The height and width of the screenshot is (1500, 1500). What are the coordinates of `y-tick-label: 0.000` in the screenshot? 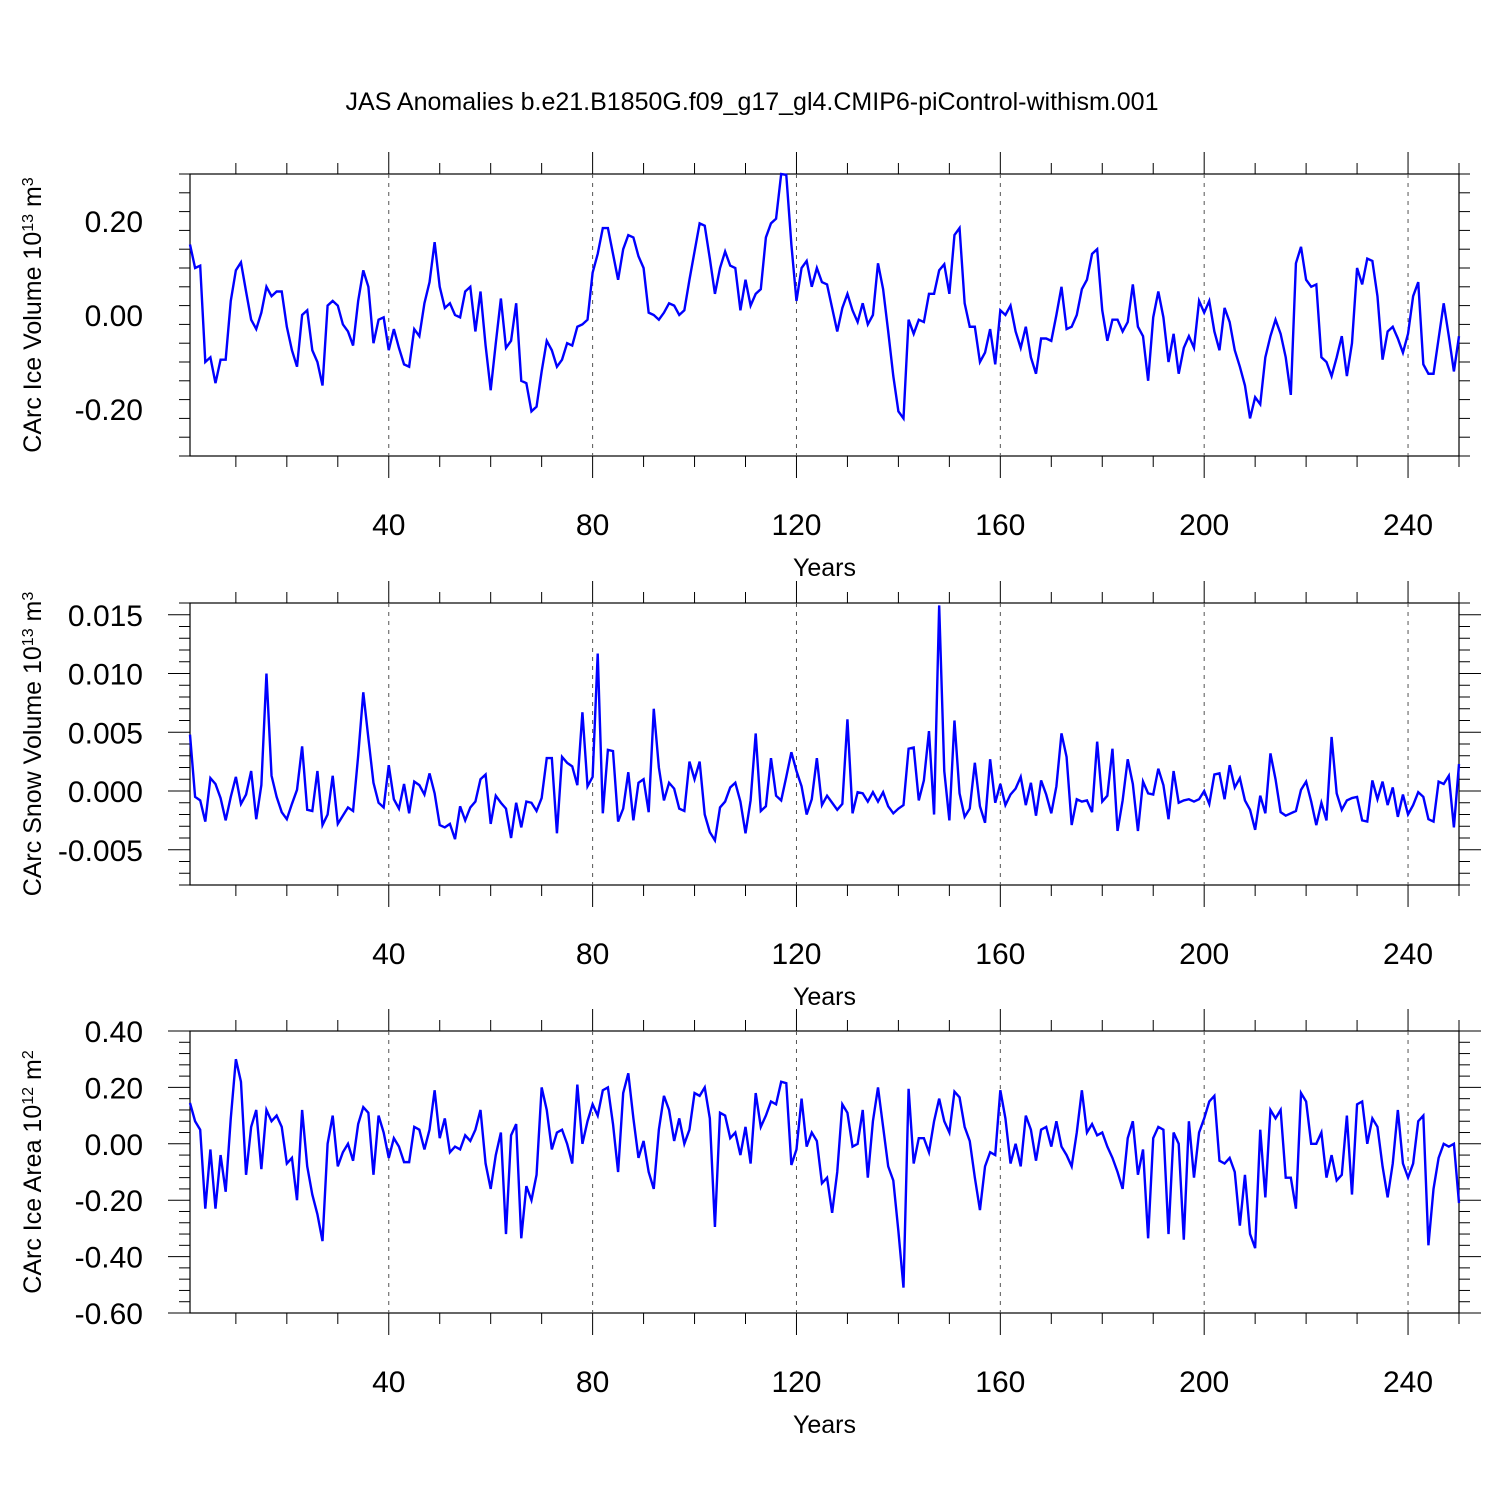 It's located at (105, 792).